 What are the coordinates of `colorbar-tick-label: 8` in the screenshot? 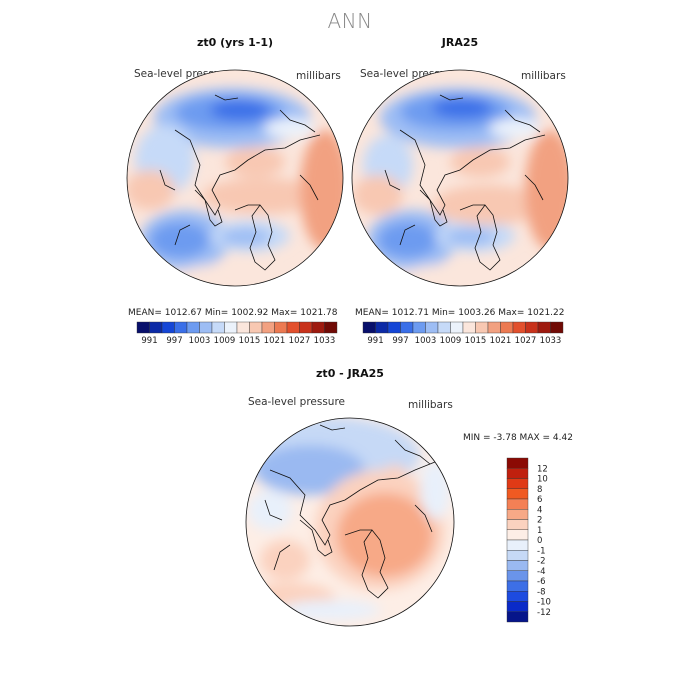 It's located at (539, 490).